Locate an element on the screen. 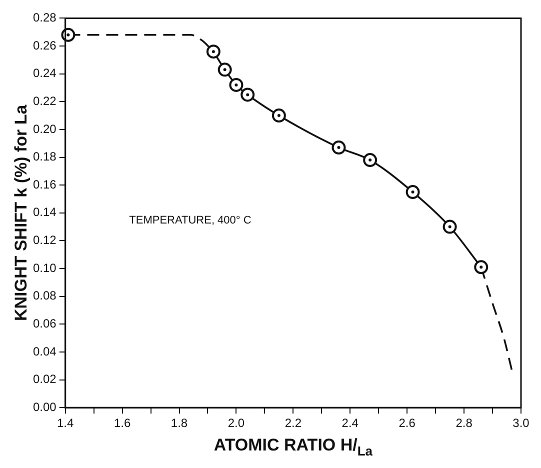 The height and width of the screenshot is (468, 541). y-tick-label: 0.20 is located at coordinates (44, 129).